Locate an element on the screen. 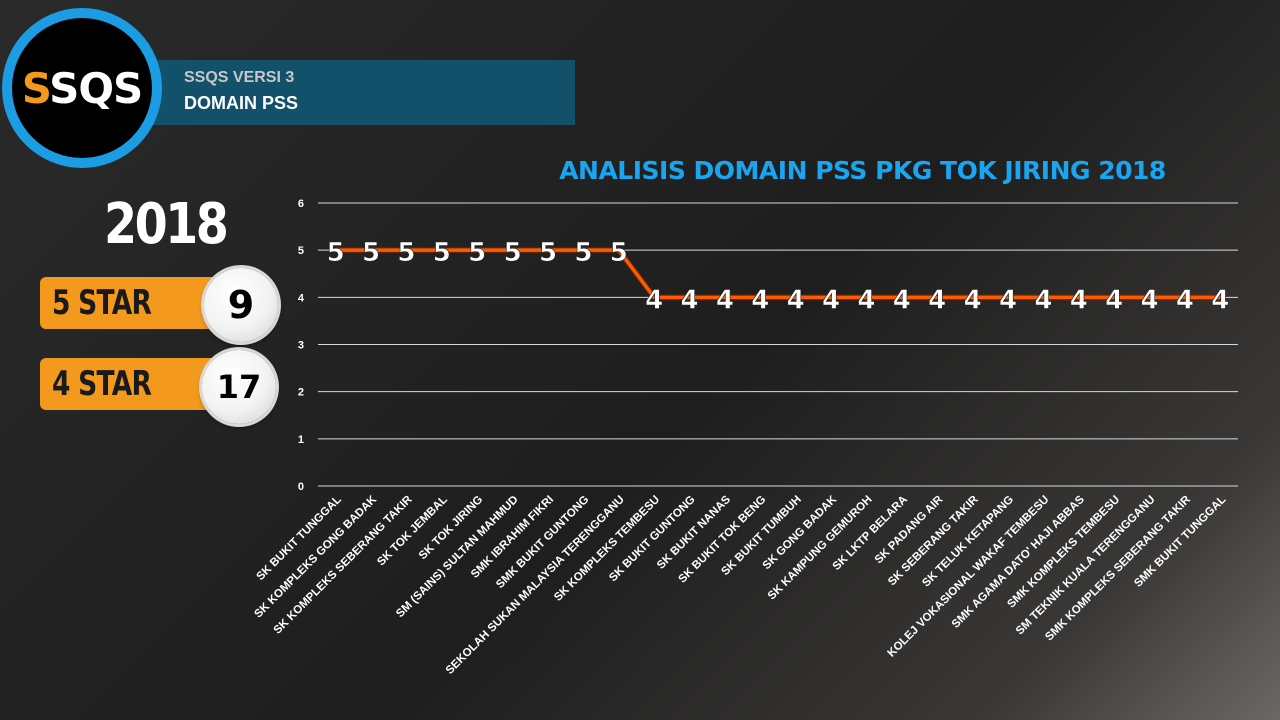  banner-version: SSQS VERSI 3 is located at coordinates (239, 77).